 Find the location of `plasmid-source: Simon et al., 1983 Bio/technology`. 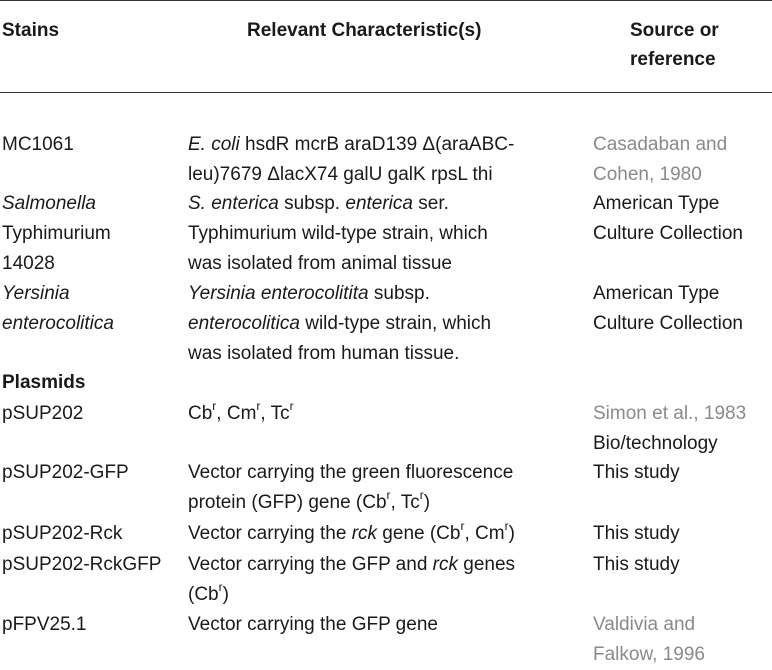

plasmid-source: Simon et al., 1983 Bio/technology is located at coordinates (682, 429).